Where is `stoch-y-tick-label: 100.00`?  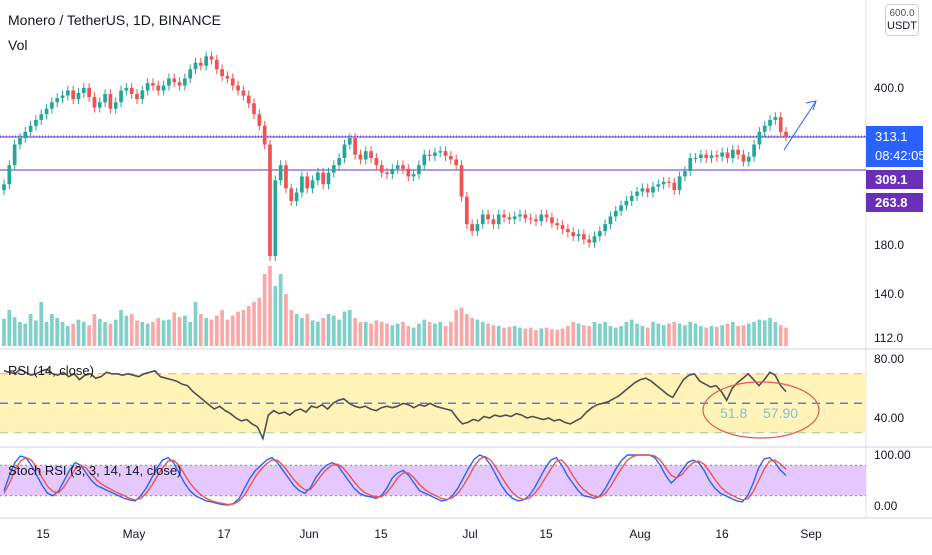
stoch-y-tick-label: 100.00 is located at coordinates (892, 455).